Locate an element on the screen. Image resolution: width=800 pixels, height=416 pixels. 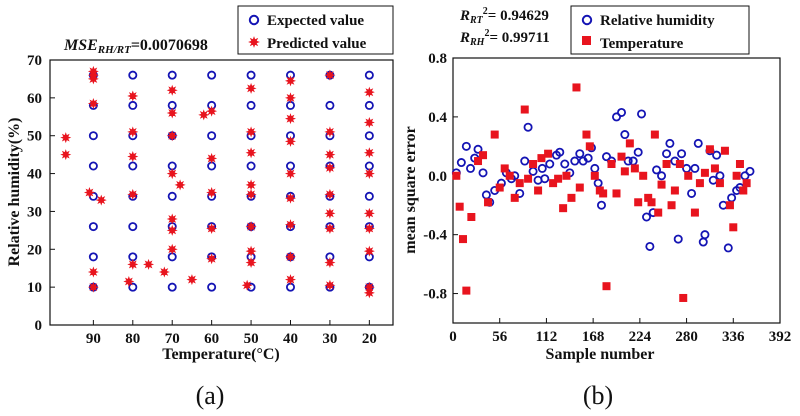
panel-a-legend: Expected value Predicted value is located at coordinates (315, 30).